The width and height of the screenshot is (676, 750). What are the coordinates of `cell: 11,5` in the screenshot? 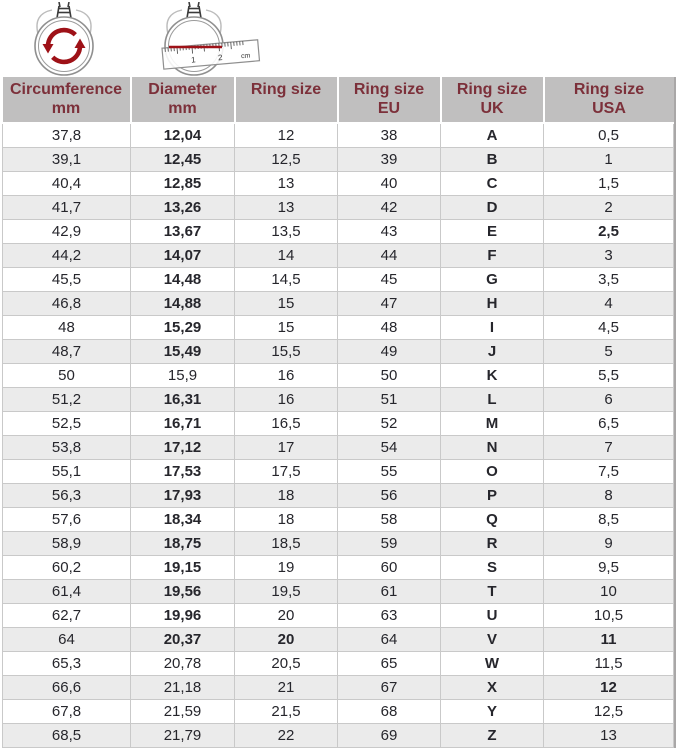 It's located at (608, 663).